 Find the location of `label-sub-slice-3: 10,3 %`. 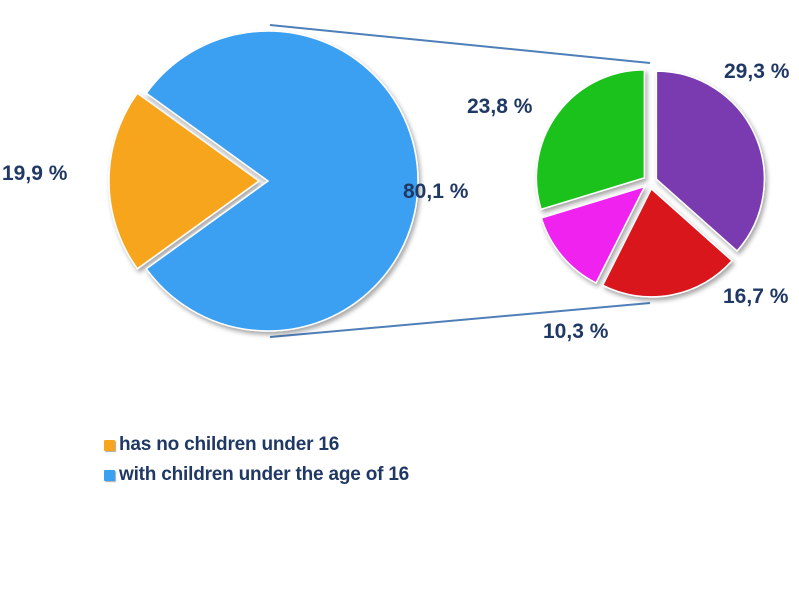

label-sub-slice-3: 10,3 % is located at coordinates (576, 331).